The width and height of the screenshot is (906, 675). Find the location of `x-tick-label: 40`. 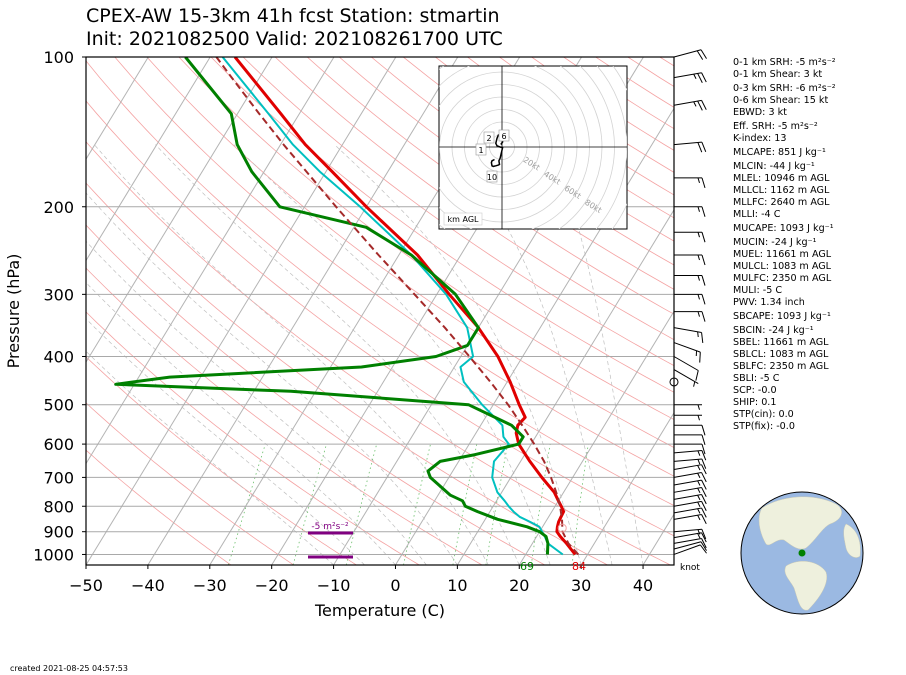

x-tick-label: 40 is located at coordinates (643, 585).